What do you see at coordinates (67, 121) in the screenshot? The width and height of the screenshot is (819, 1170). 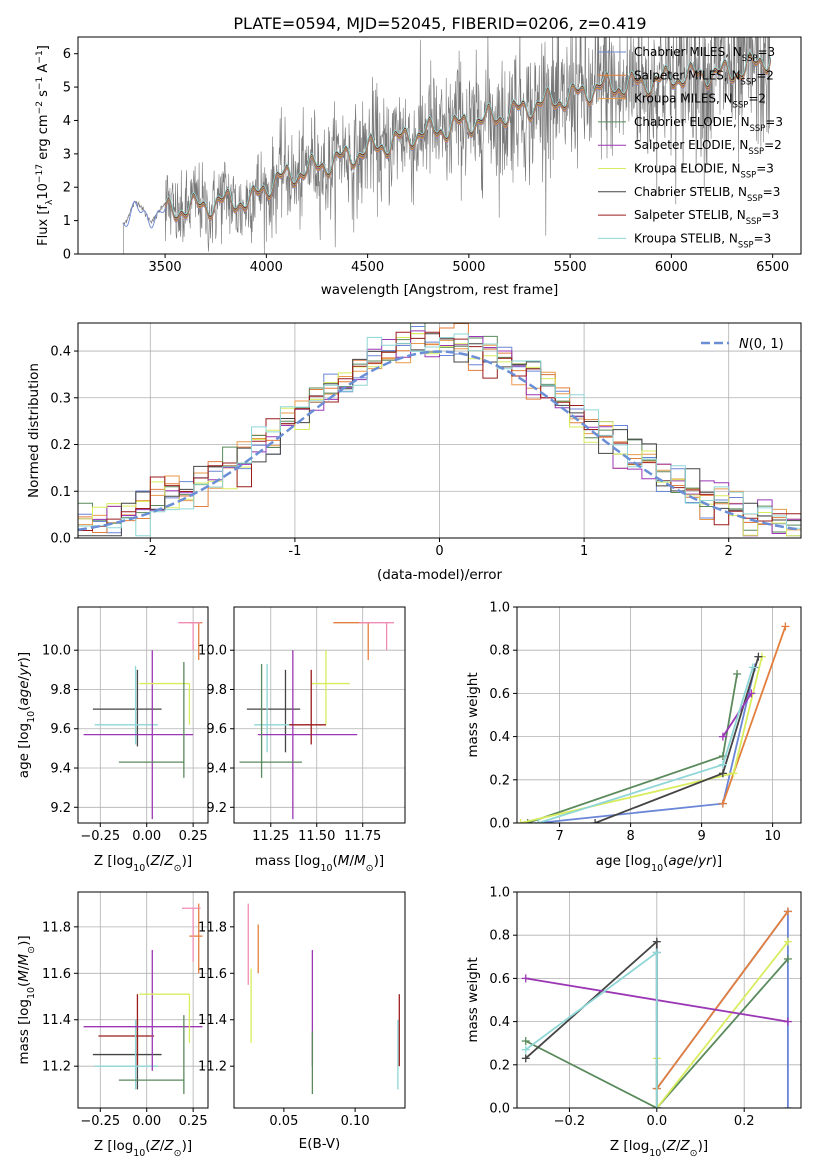 I see `y-tick-label: 4` at bounding box center [67, 121].